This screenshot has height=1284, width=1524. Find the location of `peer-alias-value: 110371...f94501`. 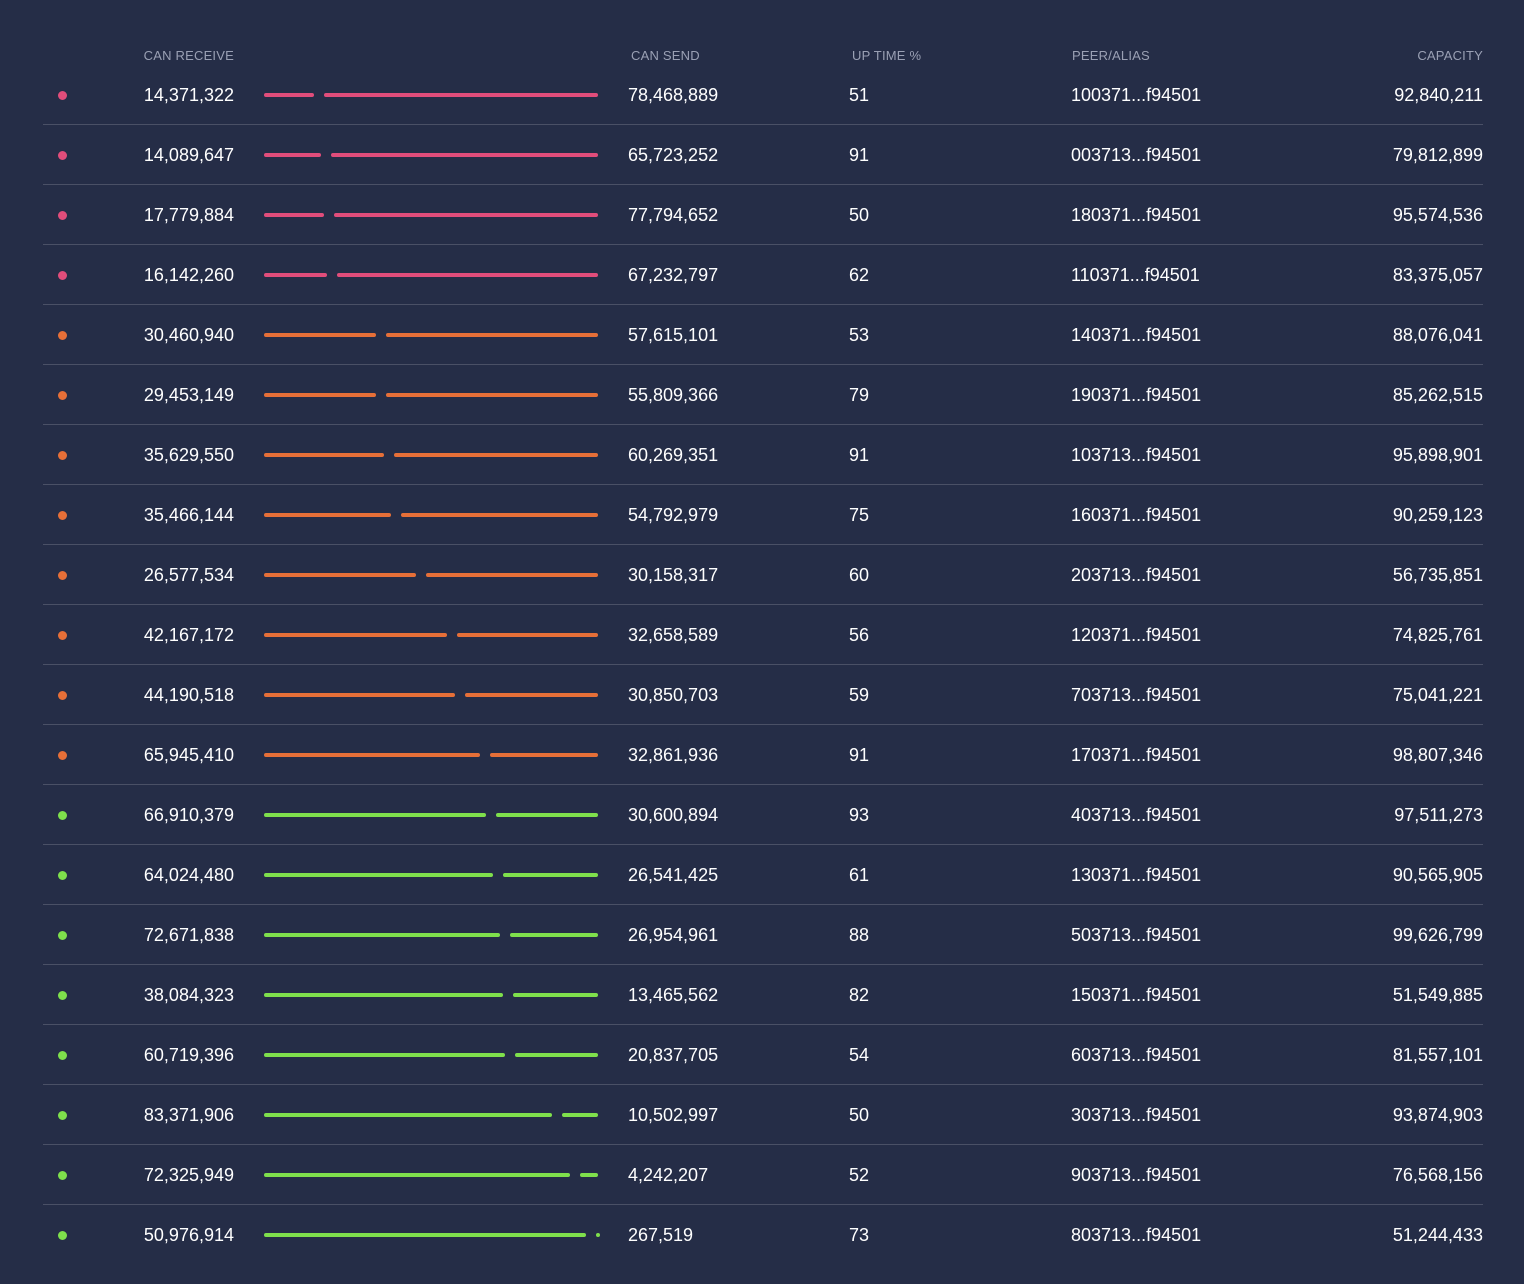

peer-alias-value: 110371...f94501 is located at coordinates (1135, 275).